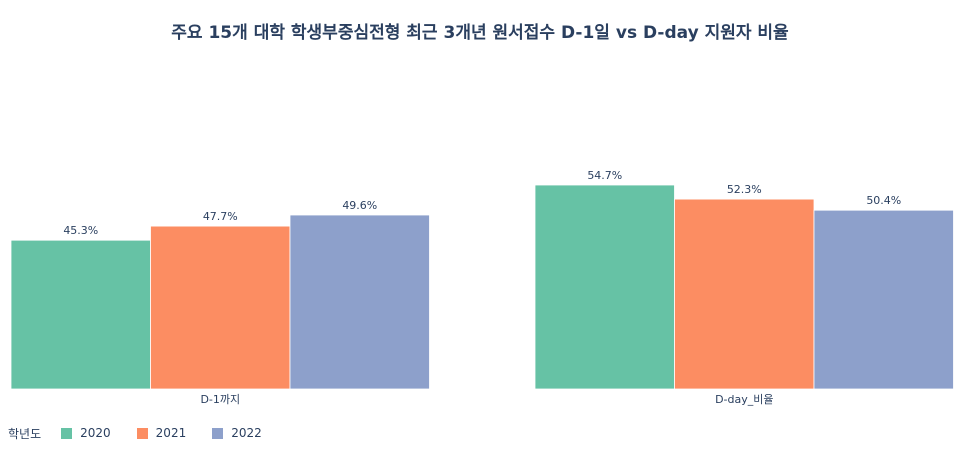 The image size is (960, 451). I want to click on data-label: 54.7%, so click(604, 175).